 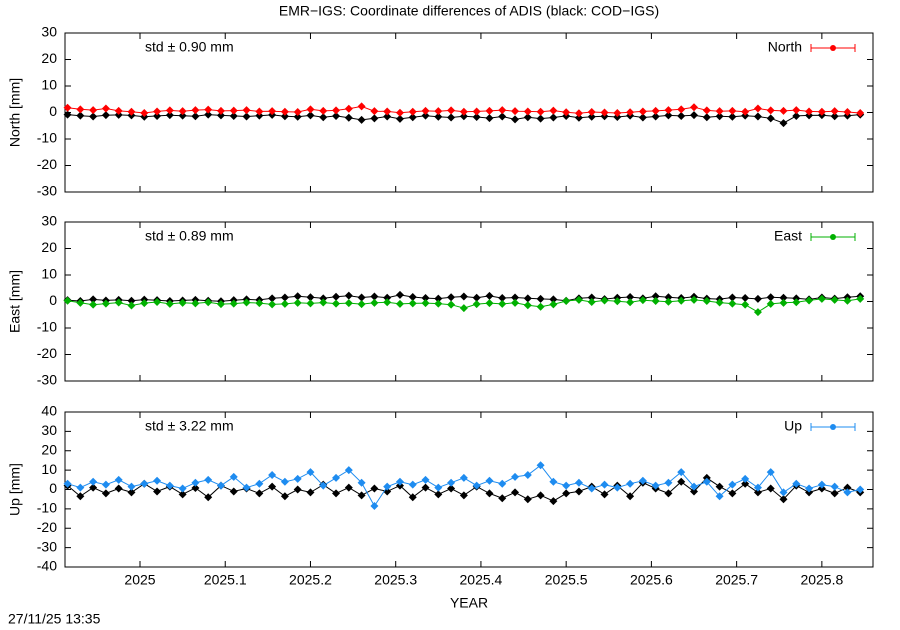 What do you see at coordinates (15, 489) in the screenshot?
I see `y-axis-label: Up [mm]` at bounding box center [15, 489].